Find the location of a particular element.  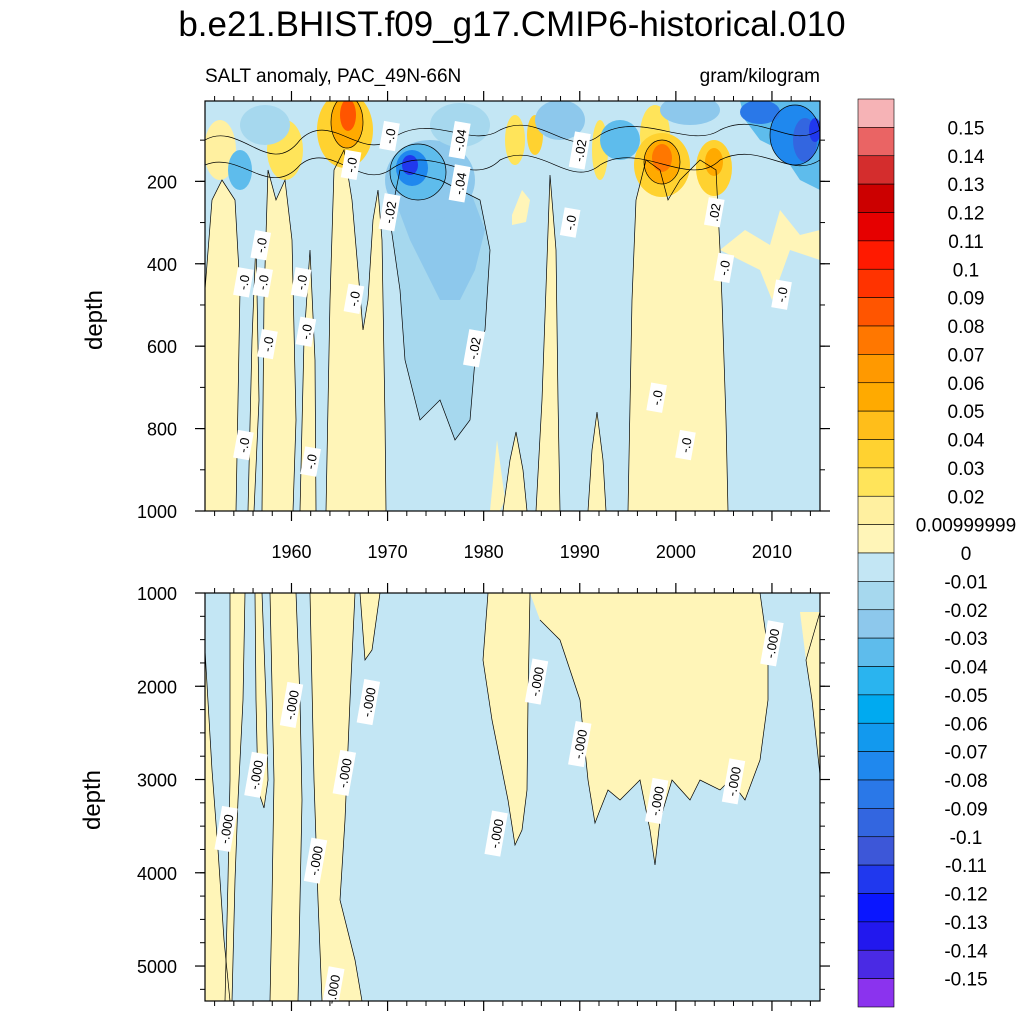

colorbar-label: -0.11 is located at coordinates (966, 866).